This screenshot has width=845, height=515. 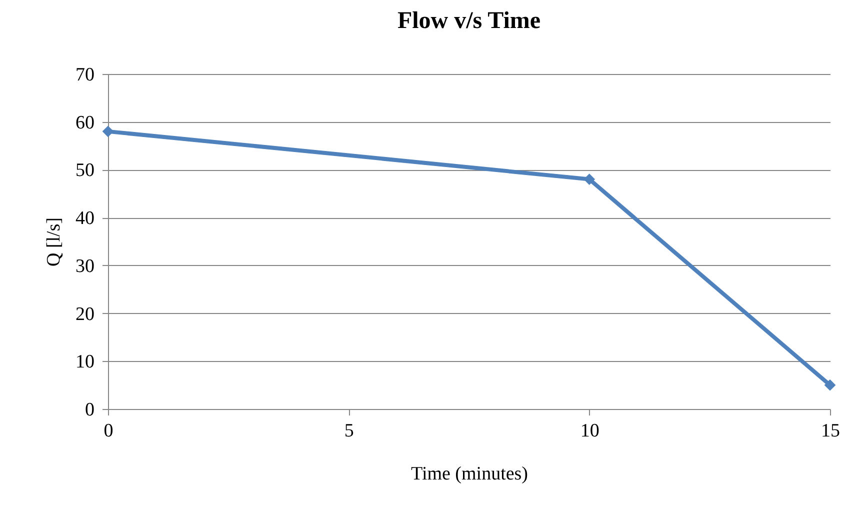 I want to click on x-tick-label: 15, so click(x=830, y=431).